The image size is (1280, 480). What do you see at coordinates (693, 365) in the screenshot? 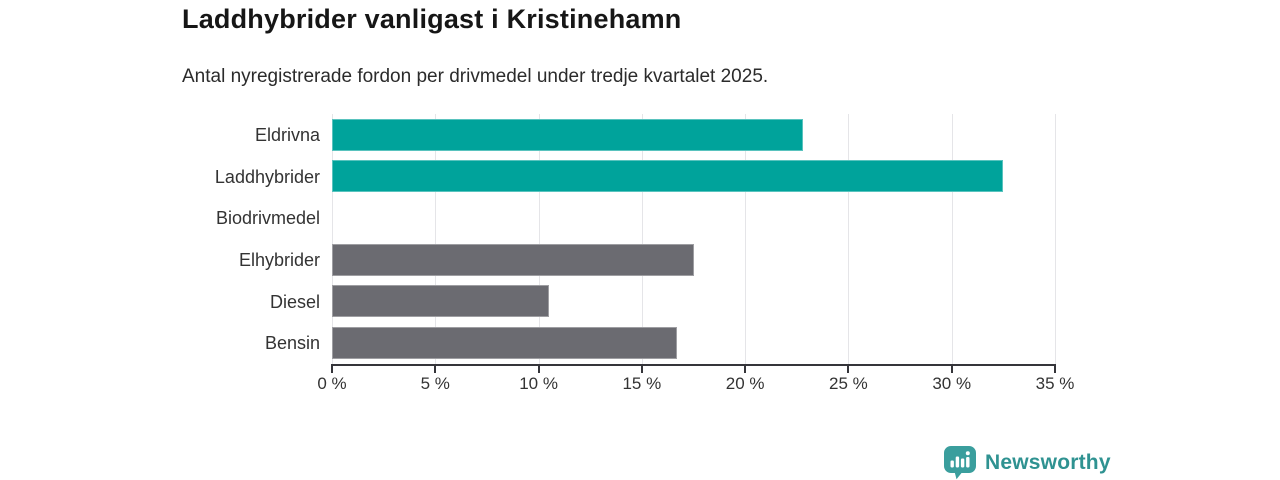
I see `x-axis-line` at bounding box center [693, 365].